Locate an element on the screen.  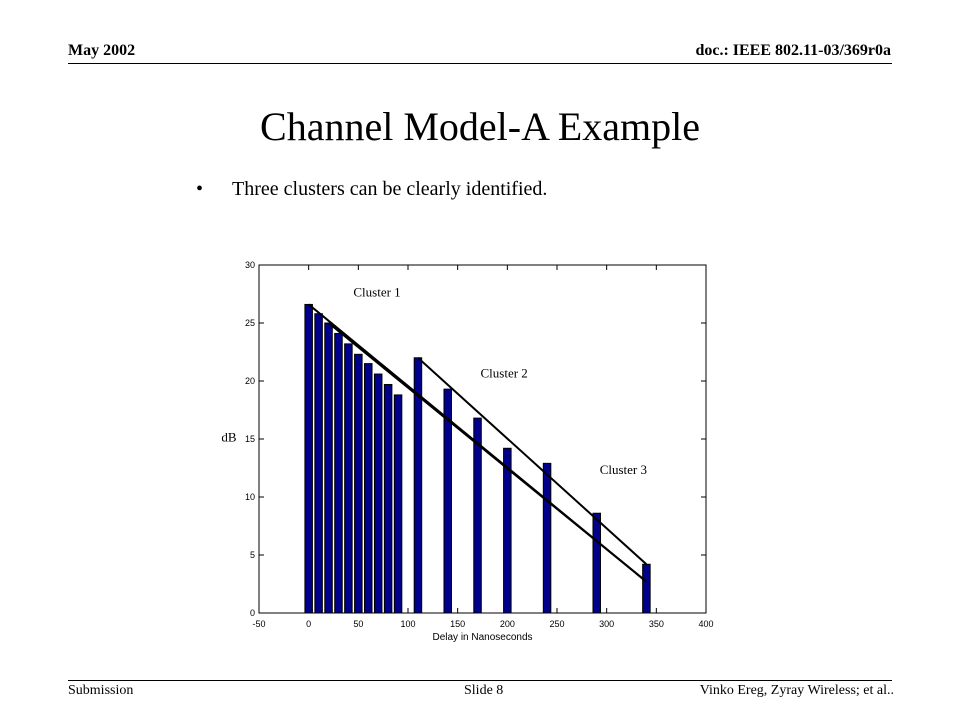
x-tick-label: 400 is located at coordinates (705, 624).